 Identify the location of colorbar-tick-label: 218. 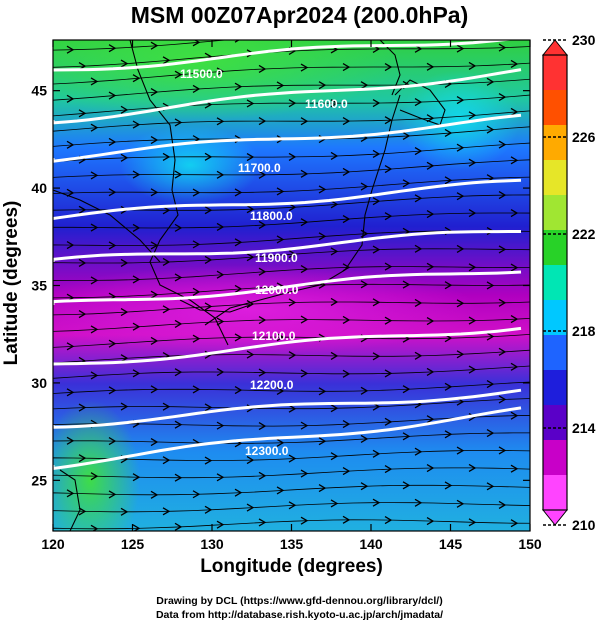
(584, 331).